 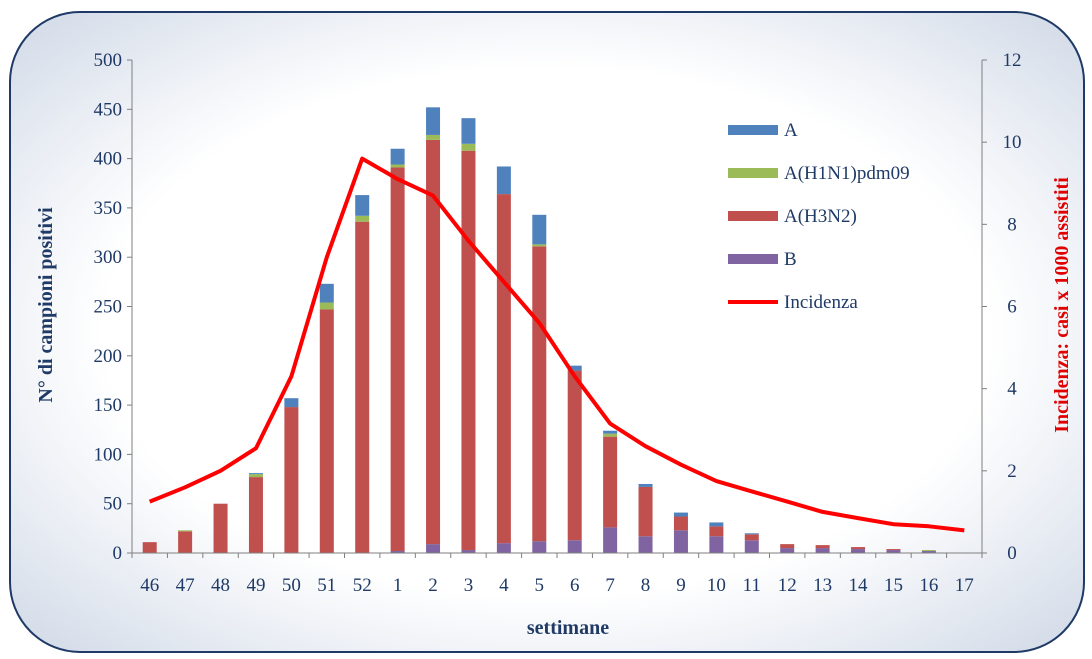 I want to click on x-tick-label: 15, so click(x=893, y=585).